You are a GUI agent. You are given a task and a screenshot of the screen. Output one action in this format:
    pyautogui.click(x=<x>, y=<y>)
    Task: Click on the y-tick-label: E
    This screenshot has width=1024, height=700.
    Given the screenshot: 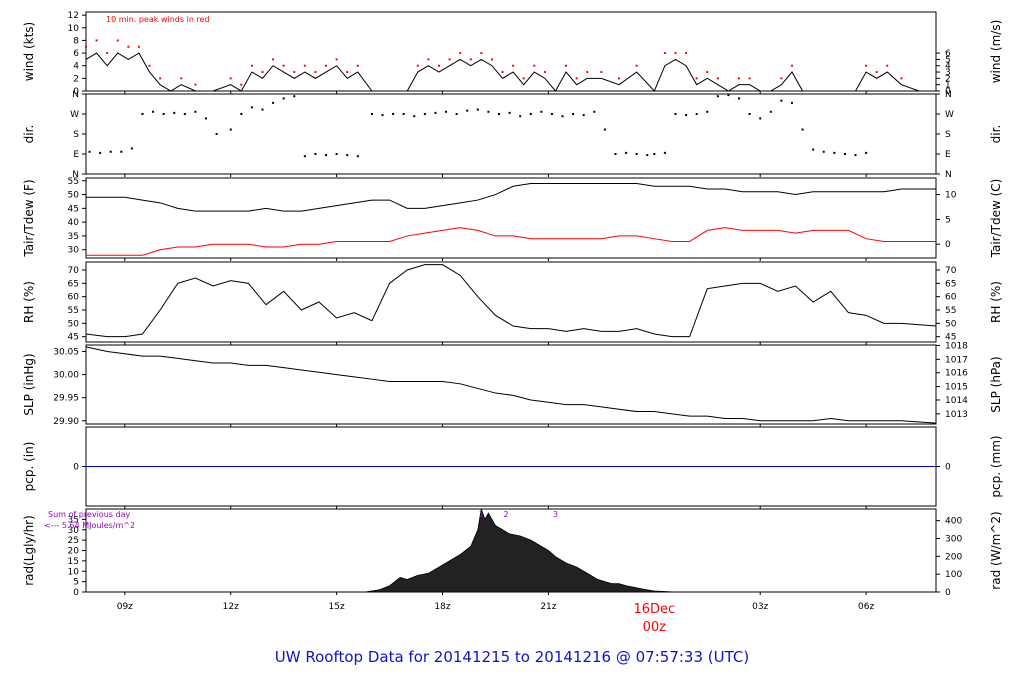 What is the action you would take?
    pyautogui.click(x=76, y=155)
    